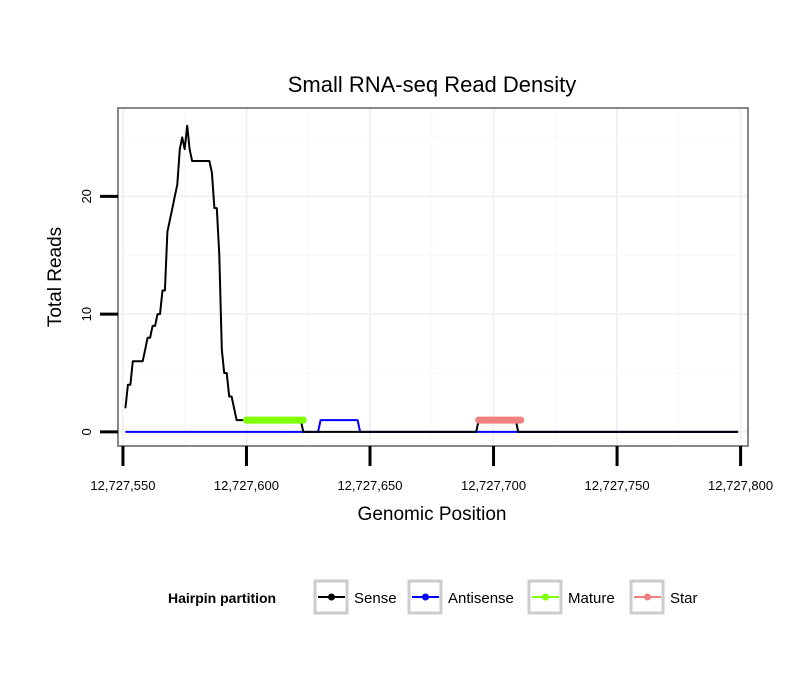  Describe the element at coordinates (222, 598) in the screenshot. I see `legend-title: Hairpin partition` at that location.